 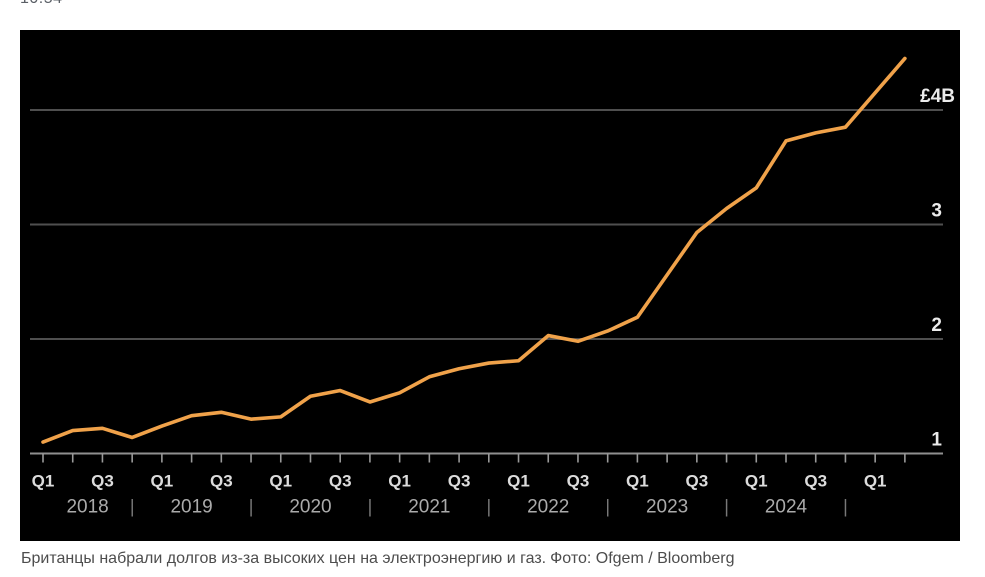 I want to click on y-axis-label: 1, so click(x=936, y=440).